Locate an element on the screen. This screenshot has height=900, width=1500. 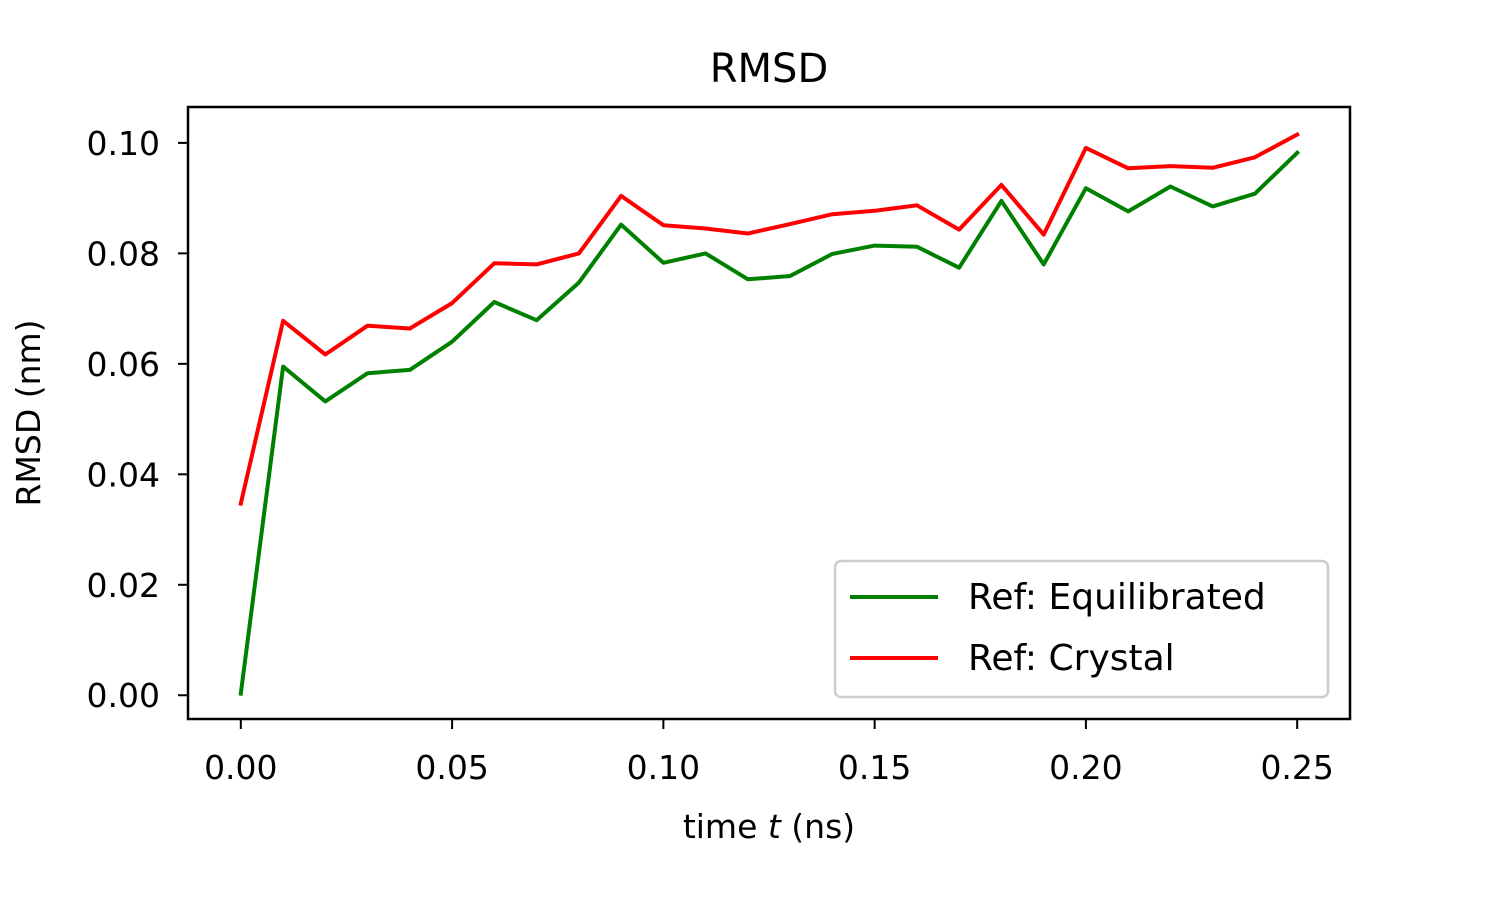
y-tick-label-2: 0.04 is located at coordinates (123, 474).